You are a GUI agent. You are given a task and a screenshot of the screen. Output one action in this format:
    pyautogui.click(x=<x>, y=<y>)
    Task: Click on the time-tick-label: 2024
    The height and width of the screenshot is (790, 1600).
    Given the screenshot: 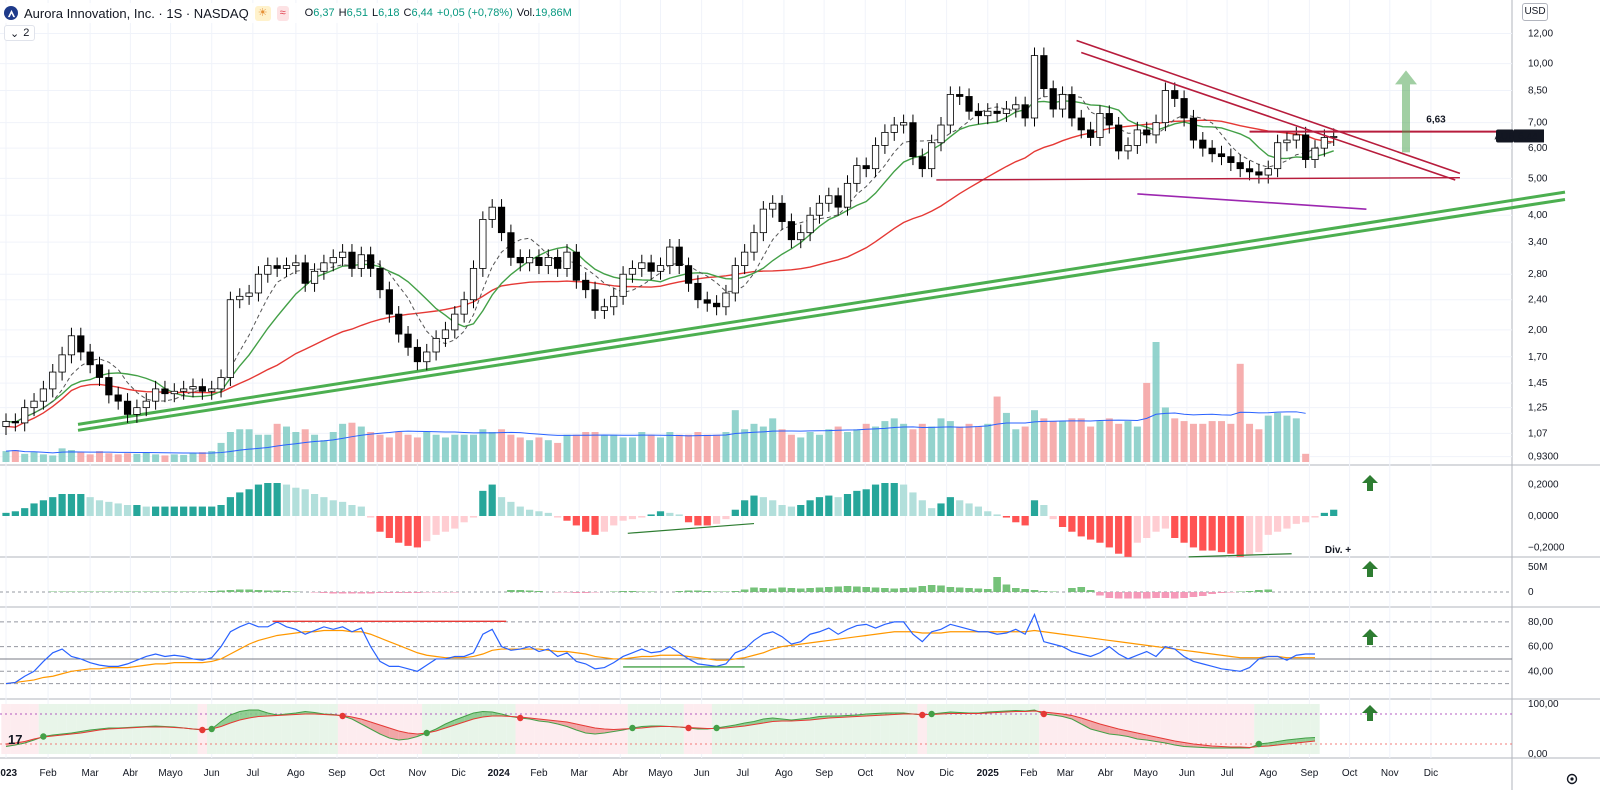 What is the action you would take?
    pyautogui.click(x=499, y=773)
    